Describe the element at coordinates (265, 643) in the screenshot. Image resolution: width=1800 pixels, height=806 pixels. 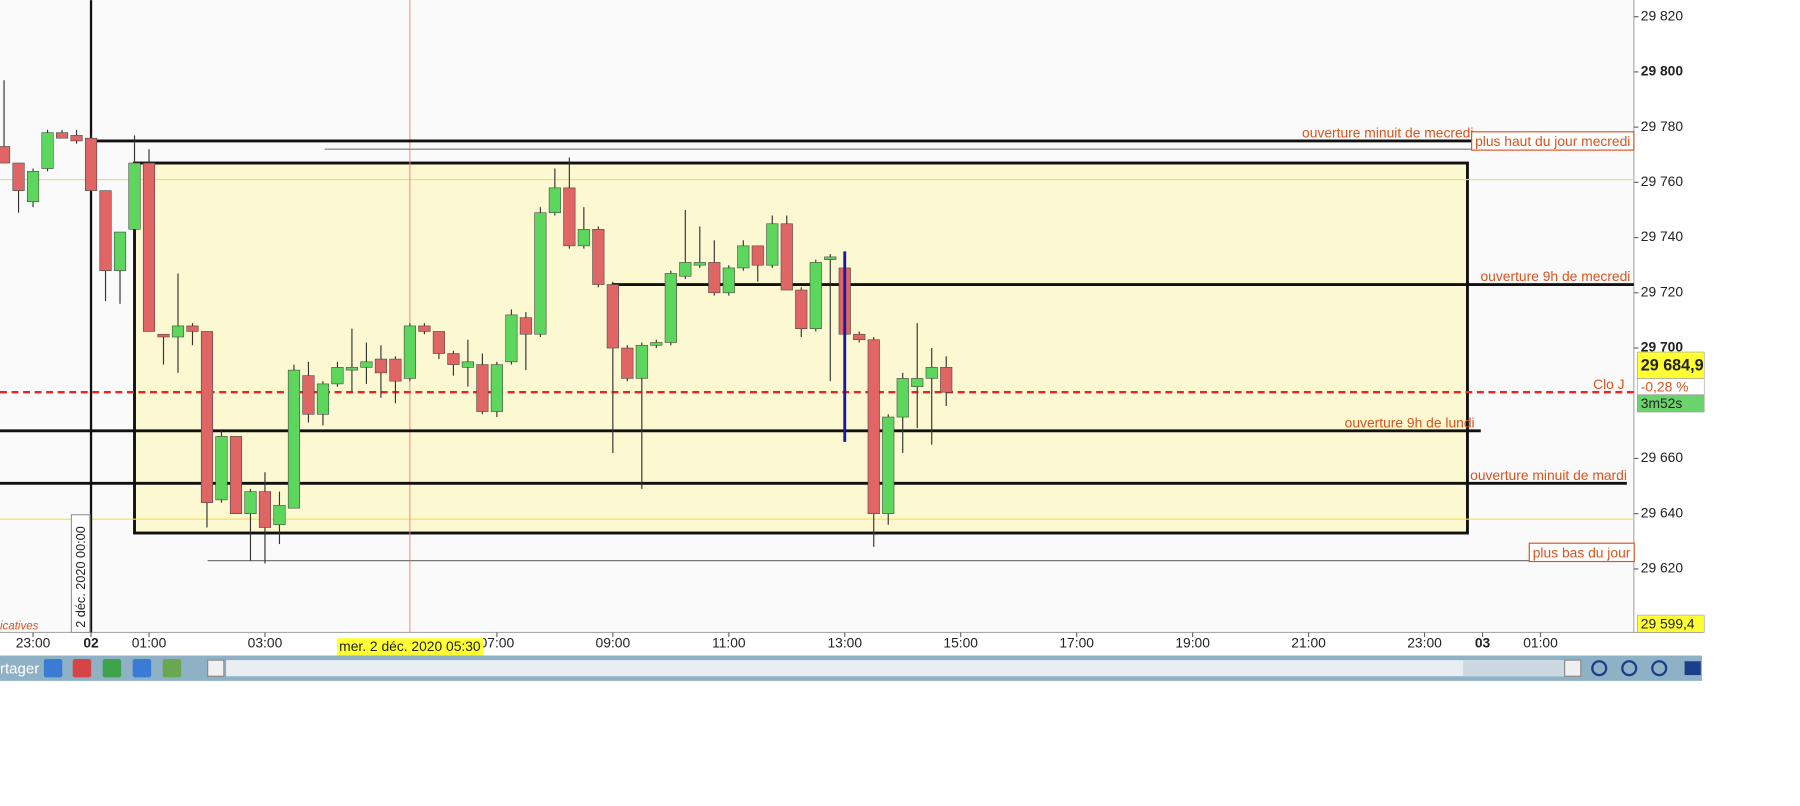
I see `x-tick-label: 03:00` at that location.